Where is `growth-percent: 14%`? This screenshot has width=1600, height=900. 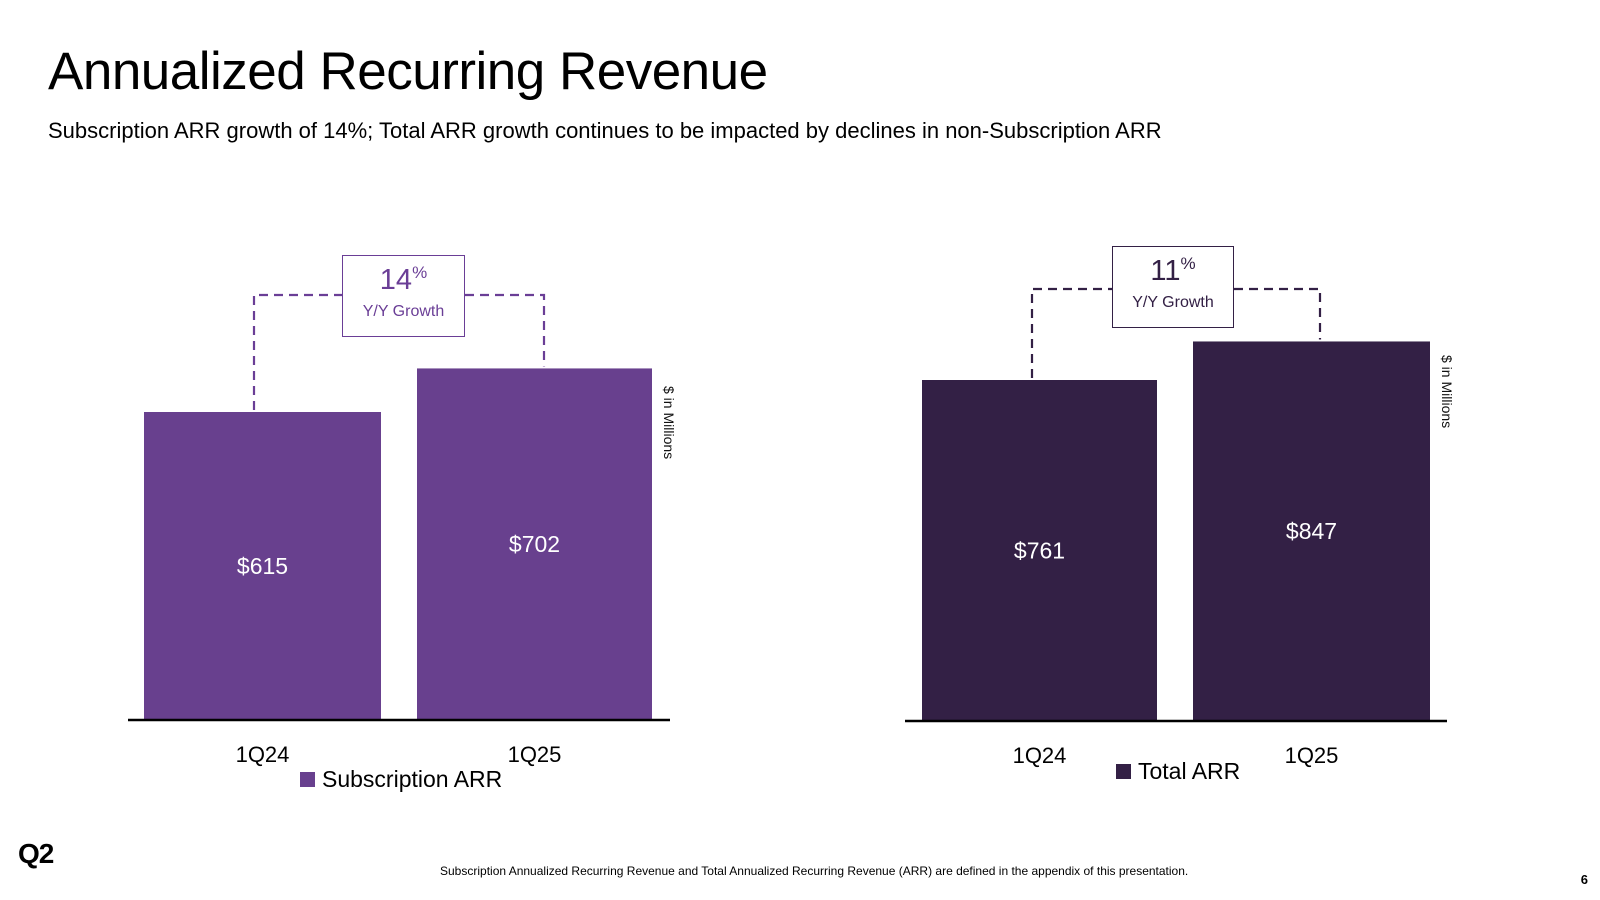
growth-percent: 14% is located at coordinates (403, 279).